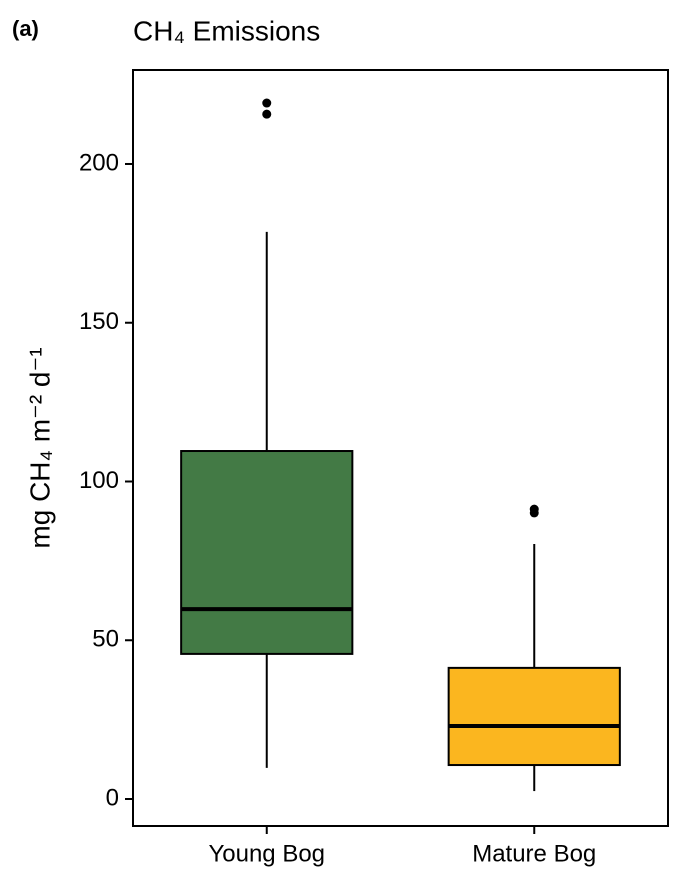  What do you see at coordinates (112, 797) in the screenshot?
I see `y-tick-label: 0` at bounding box center [112, 797].